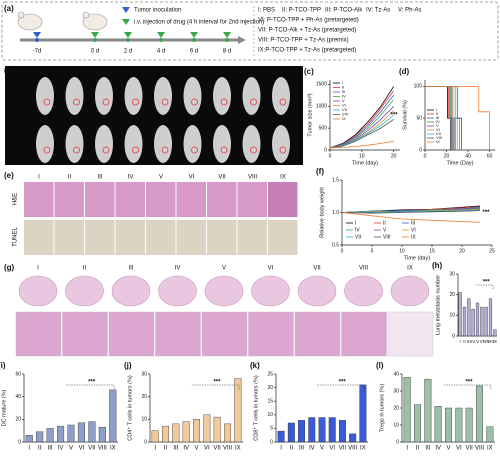 The width and height of the screenshot is (500, 461). I want to click on y-axis-label: CD4⁺ T cells in tumors (%), so click(129, 408).